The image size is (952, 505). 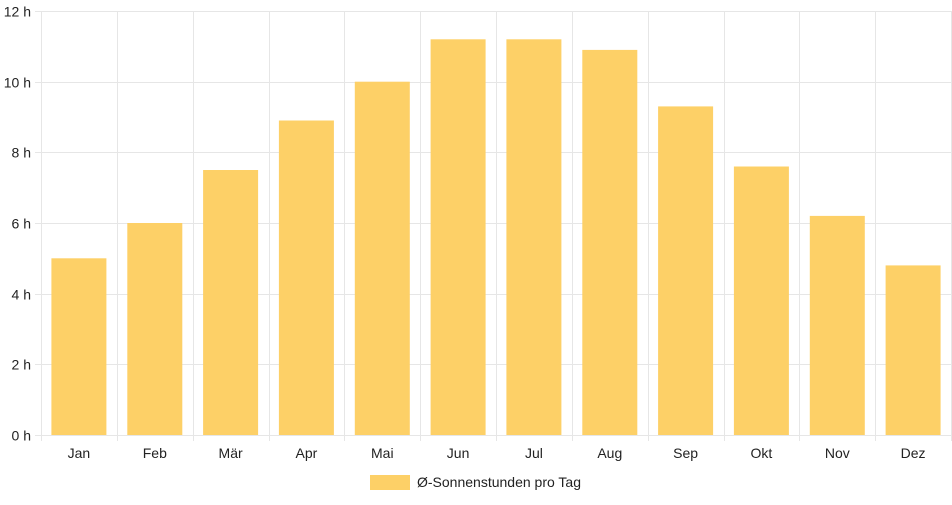 What do you see at coordinates (21, 153) in the screenshot?
I see `y-tick-label: 8 h` at bounding box center [21, 153].